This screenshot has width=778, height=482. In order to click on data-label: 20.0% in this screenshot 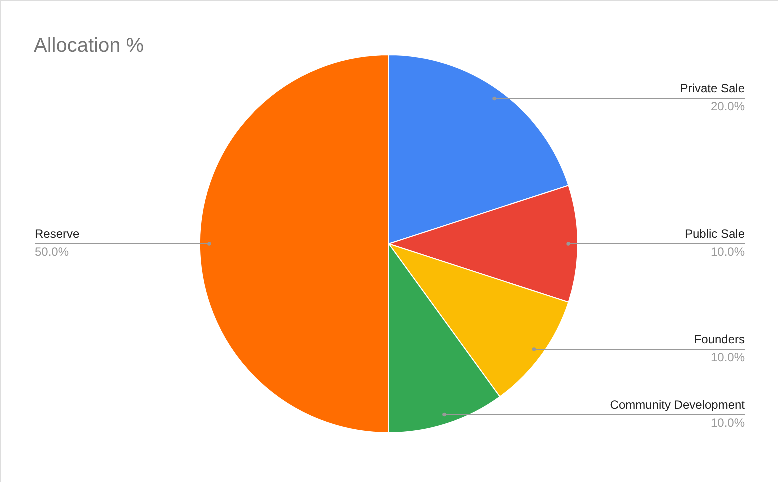, I will do `click(728, 107)`.